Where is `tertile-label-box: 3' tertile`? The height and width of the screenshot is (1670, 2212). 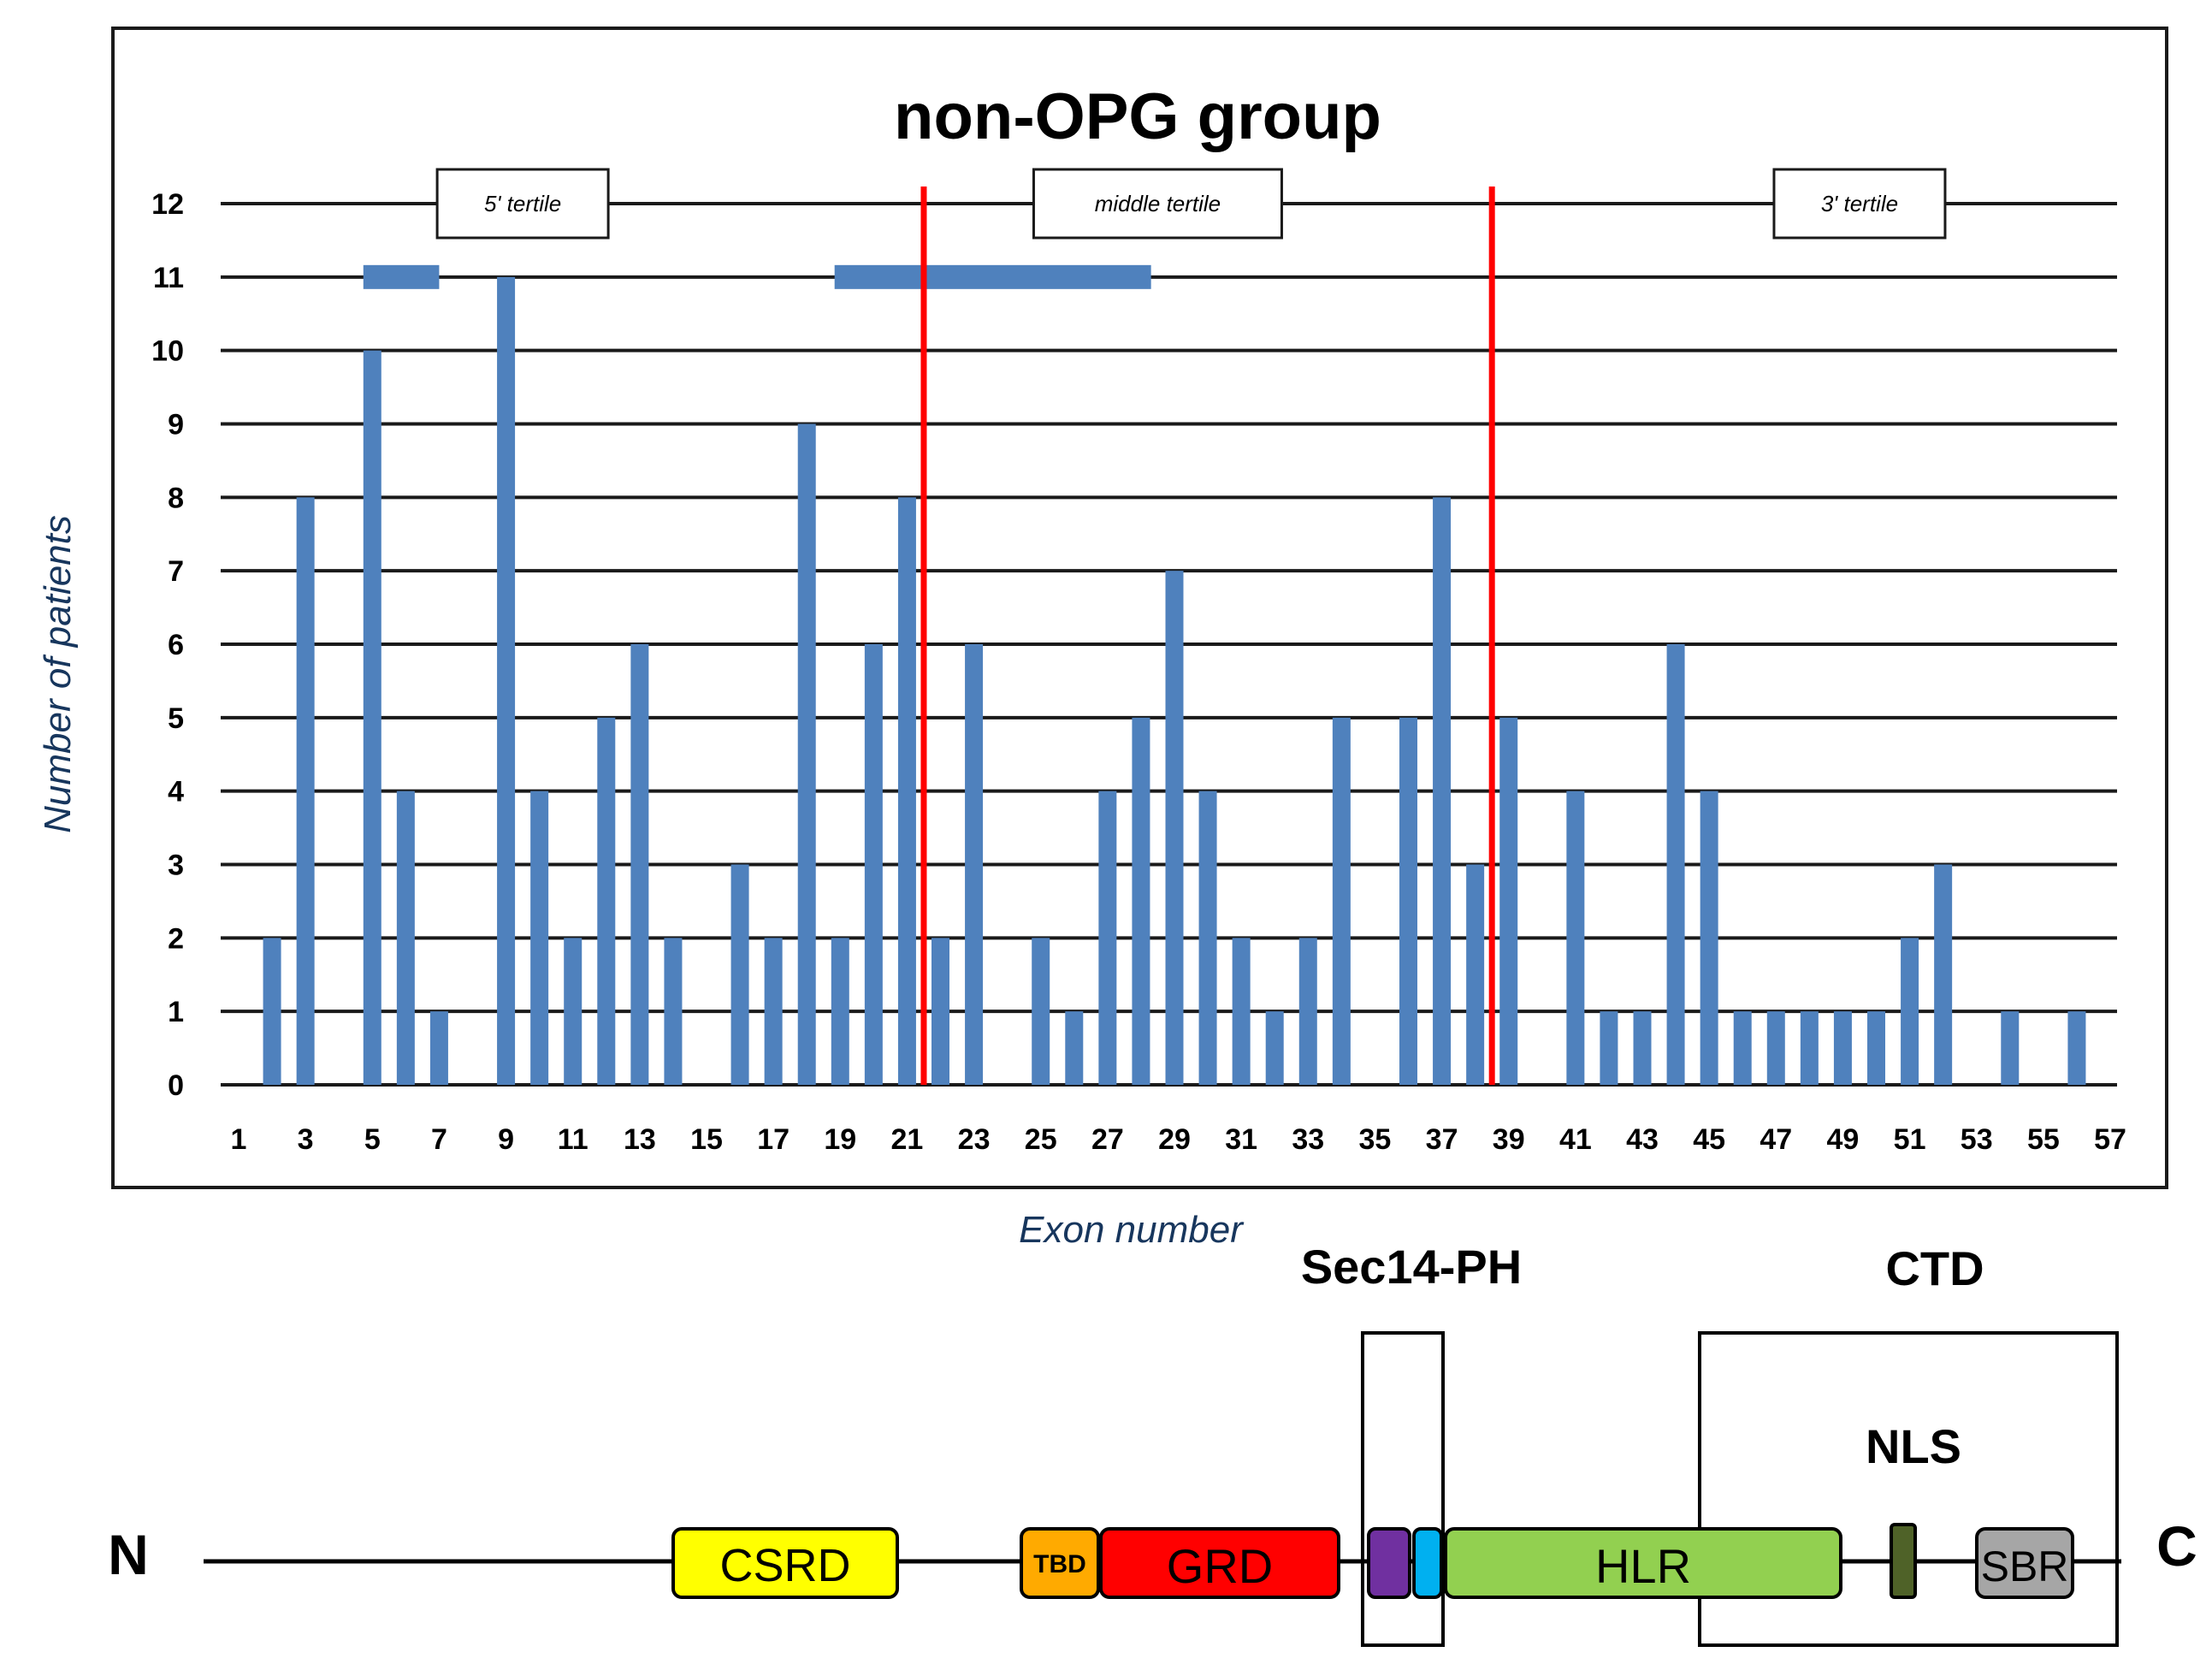 tertile-label-box: 3' tertile is located at coordinates (1859, 204).